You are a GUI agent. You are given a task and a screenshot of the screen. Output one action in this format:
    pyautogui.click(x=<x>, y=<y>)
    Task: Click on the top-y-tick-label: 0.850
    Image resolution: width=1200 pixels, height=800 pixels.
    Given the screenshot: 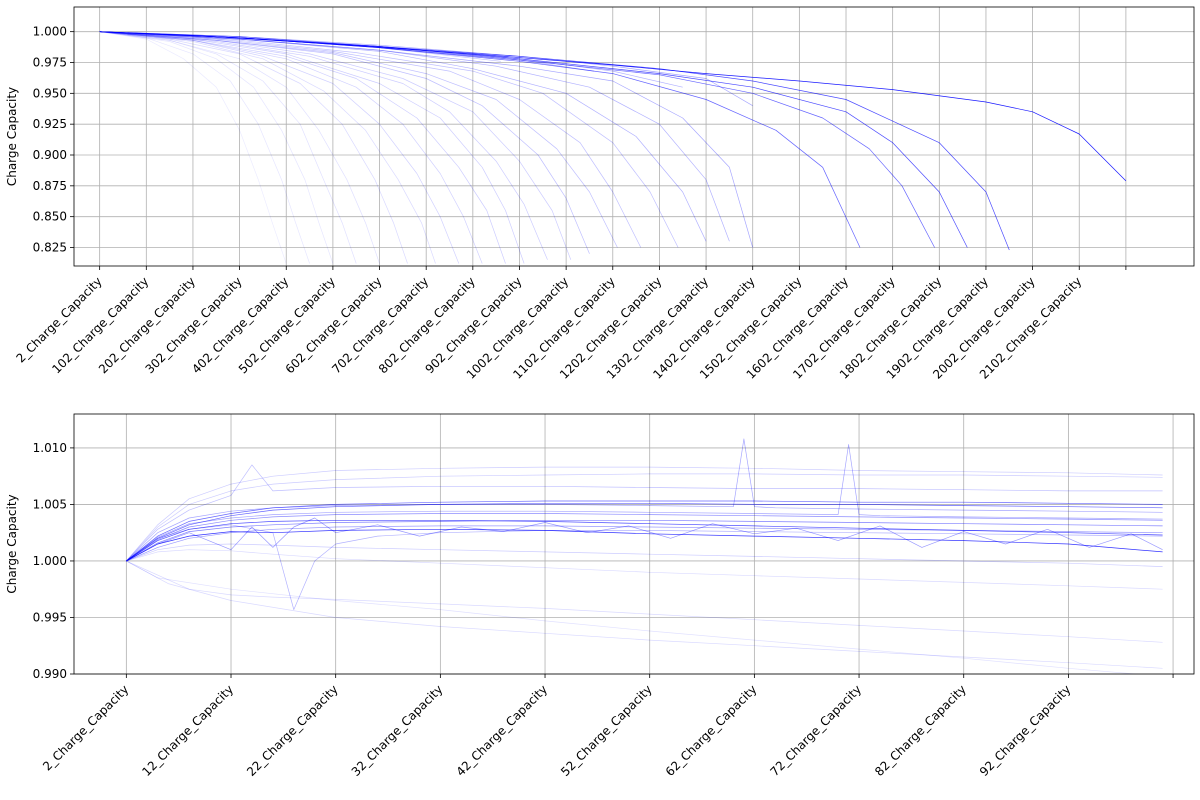 What is the action you would take?
    pyautogui.click(x=50, y=217)
    